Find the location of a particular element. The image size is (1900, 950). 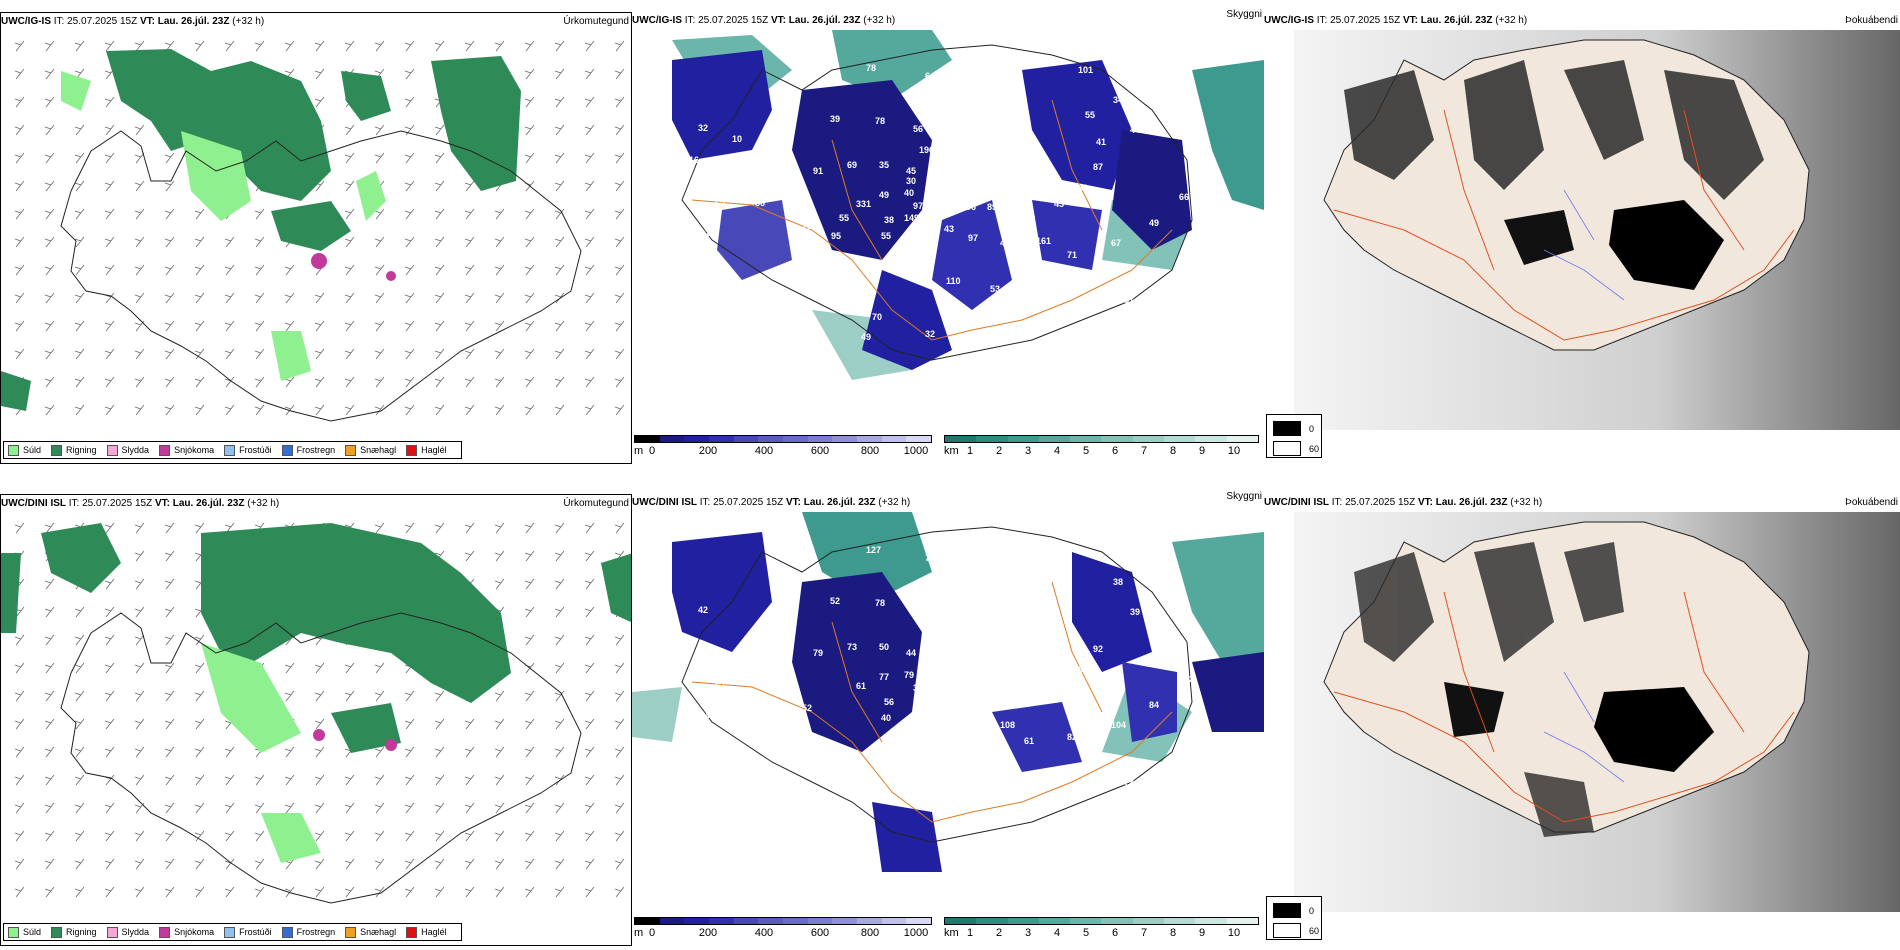

legend-item-rigning: Rigning is located at coordinates (74, 932).